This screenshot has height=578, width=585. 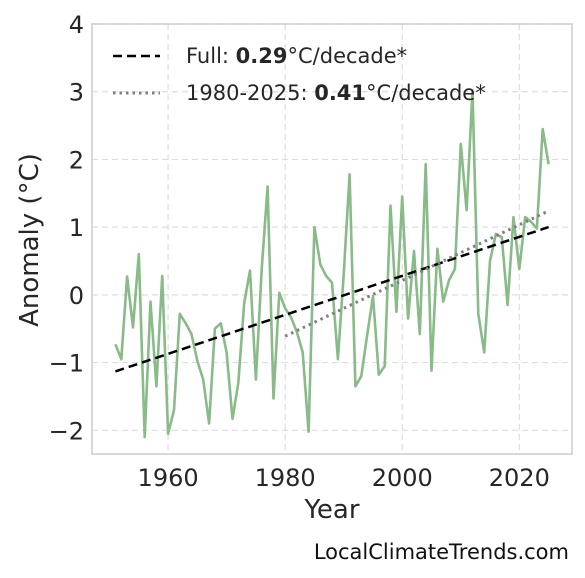 I want to click on x-axis-ticks: 1960 1980 2000 2020, so click(x=344, y=478).